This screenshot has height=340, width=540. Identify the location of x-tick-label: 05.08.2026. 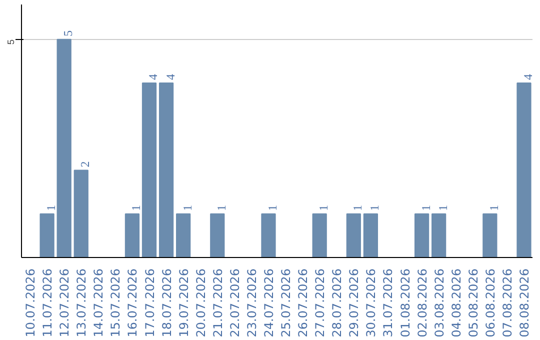
(473, 303).